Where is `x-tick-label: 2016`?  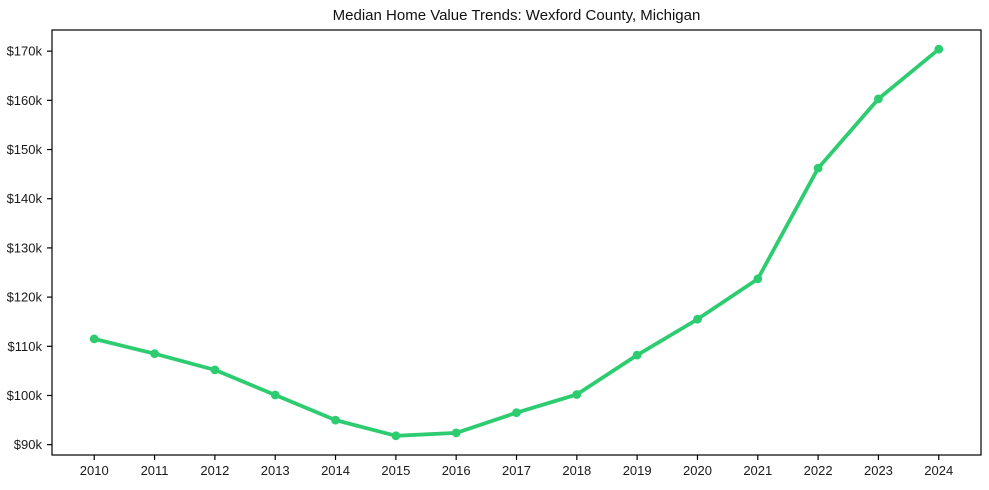
x-tick-label: 2016 is located at coordinates (456, 470).